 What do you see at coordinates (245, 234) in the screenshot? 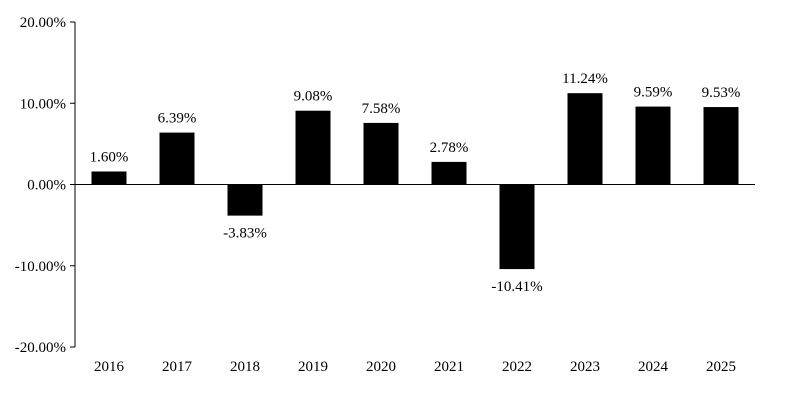
I see `data-label: -3.83%` at bounding box center [245, 234].